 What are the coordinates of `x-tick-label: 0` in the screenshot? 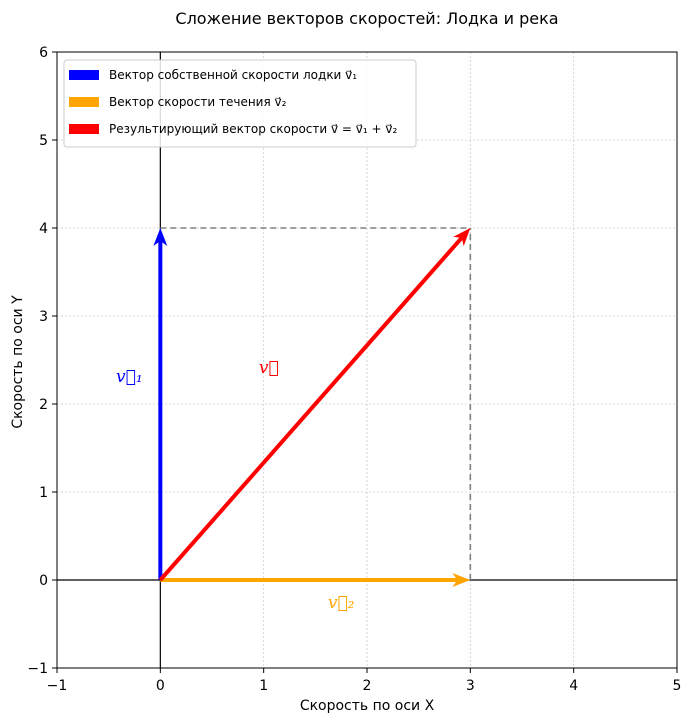 It's located at (160, 686).